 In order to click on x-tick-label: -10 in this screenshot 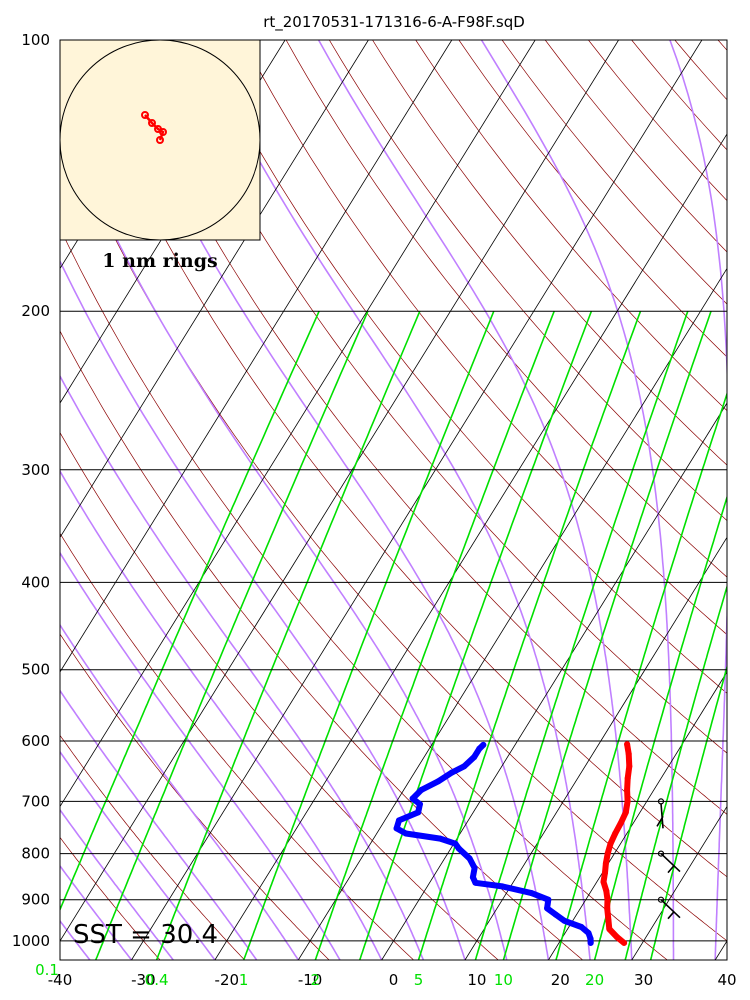, I will do `click(310, 980)`.